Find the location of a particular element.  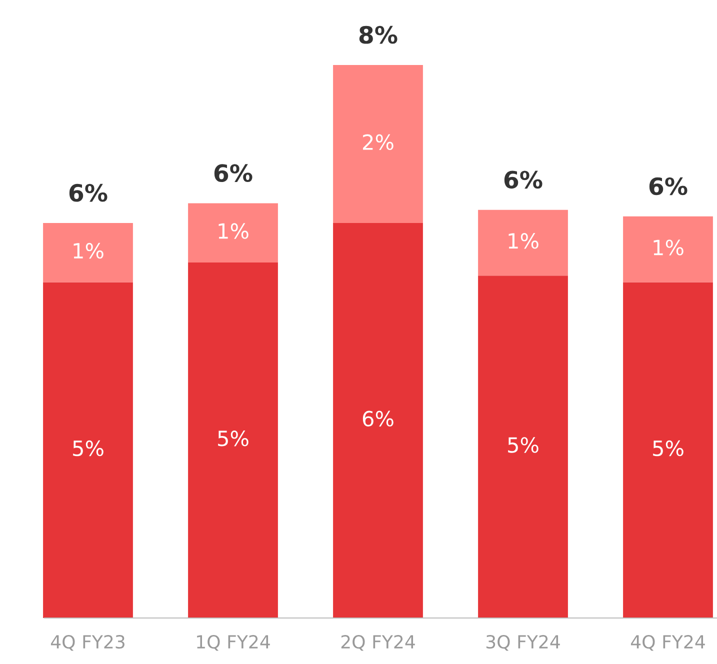

data-label: 6% is located at coordinates (378, 418).